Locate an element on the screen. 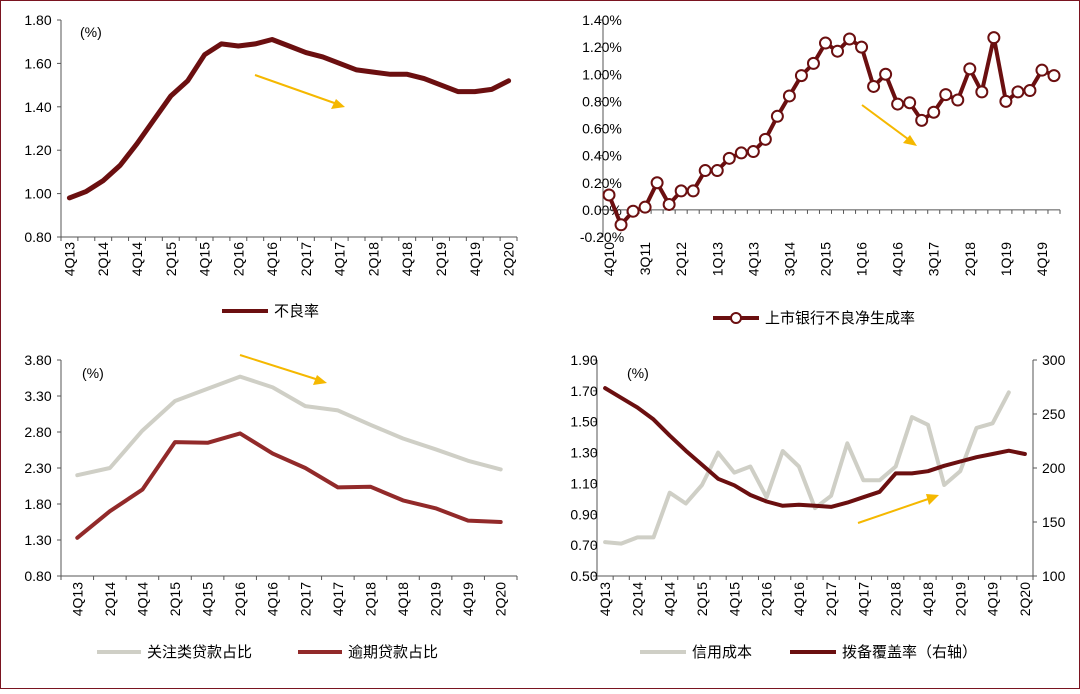  y-tick-label: -0.20% is located at coordinates (602, 237).